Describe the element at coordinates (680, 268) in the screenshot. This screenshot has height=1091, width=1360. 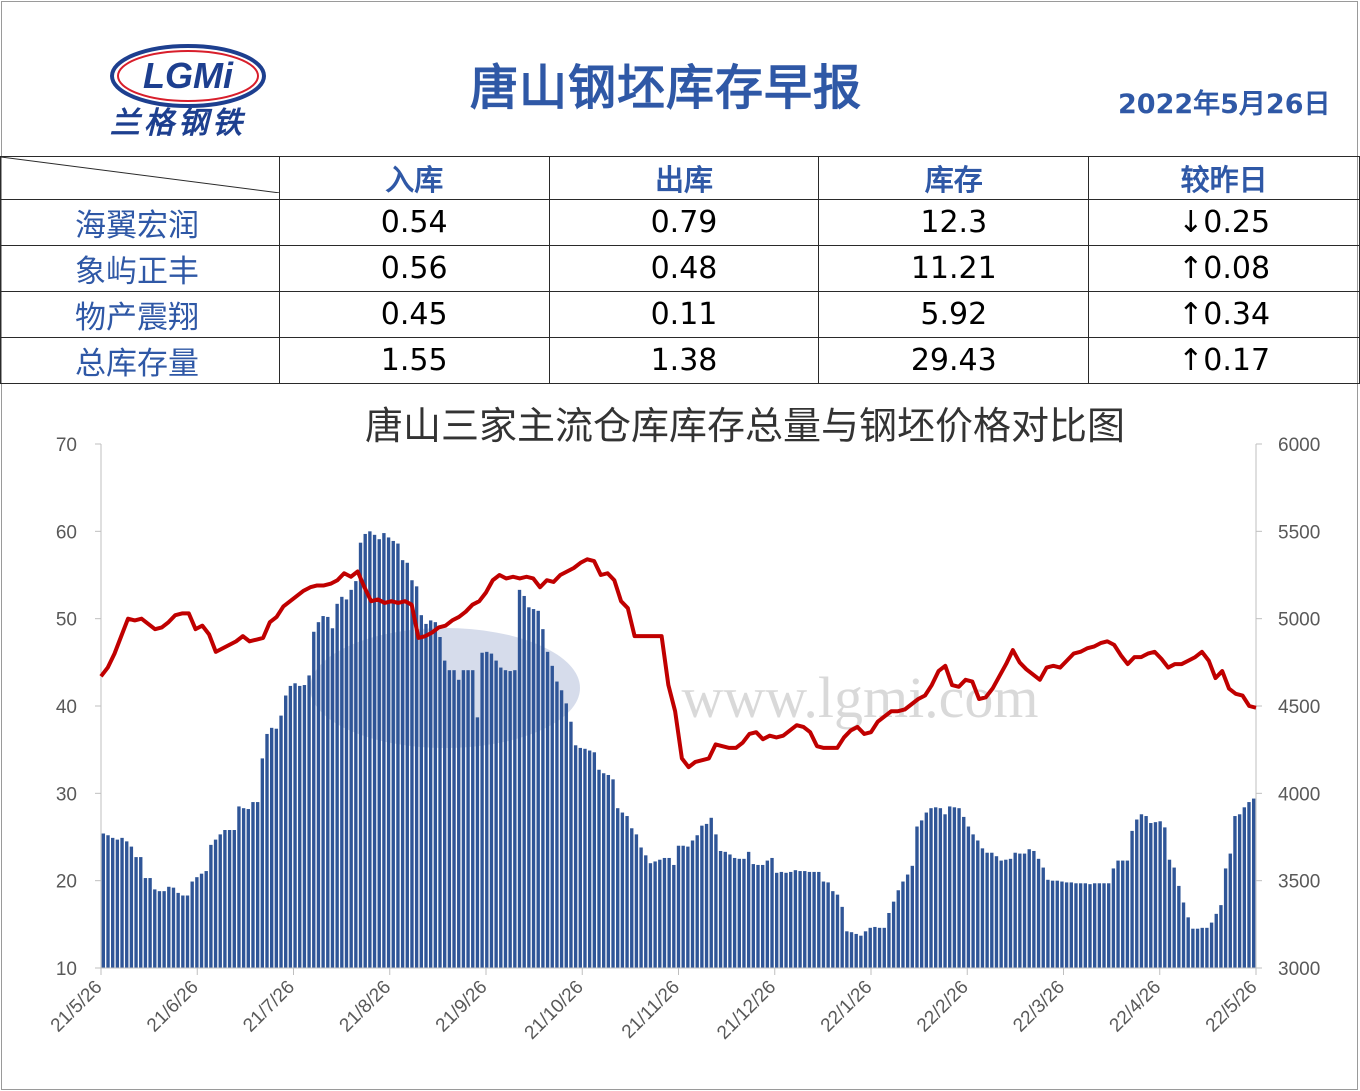
I see `table-row: 象屿正丰 0.56 0.48 11.21 ↑0.08` at that location.